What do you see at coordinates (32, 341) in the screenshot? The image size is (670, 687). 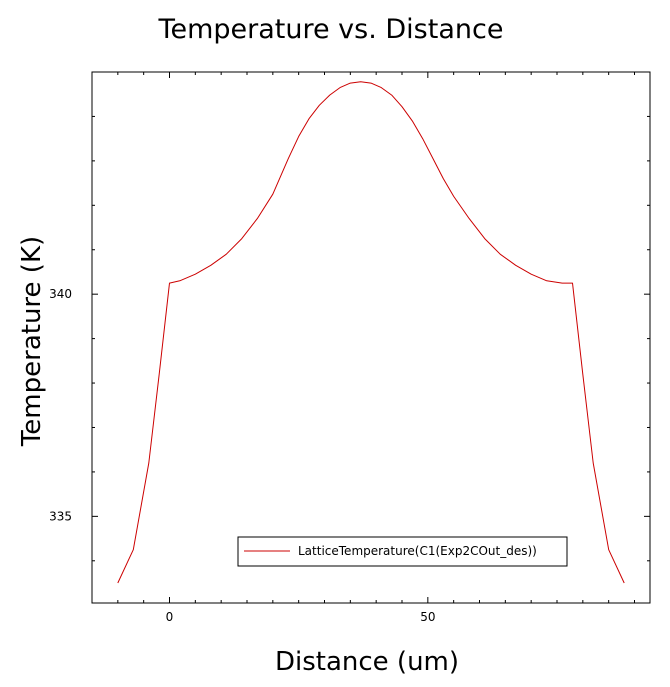 I see `y-axis-label: Temperature (K)` at bounding box center [32, 341].